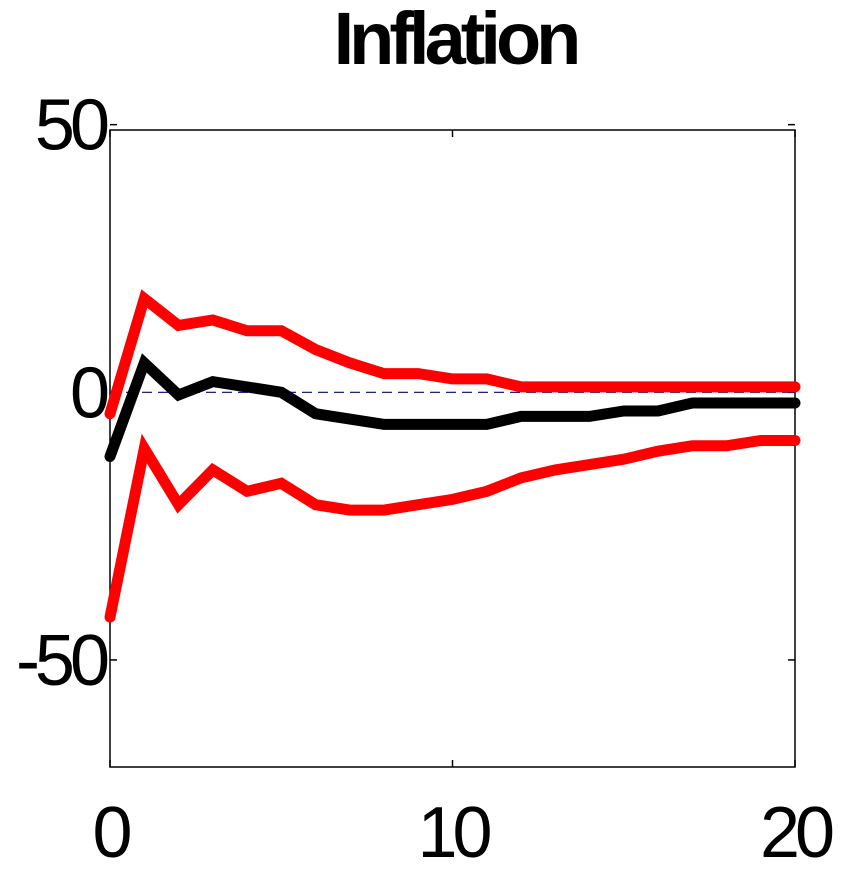 This screenshot has width=845, height=872. What do you see at coordinates (62, 661) in the screenshot?
I see `y-tick-label--50: -50` at bounding box center [62, 661].